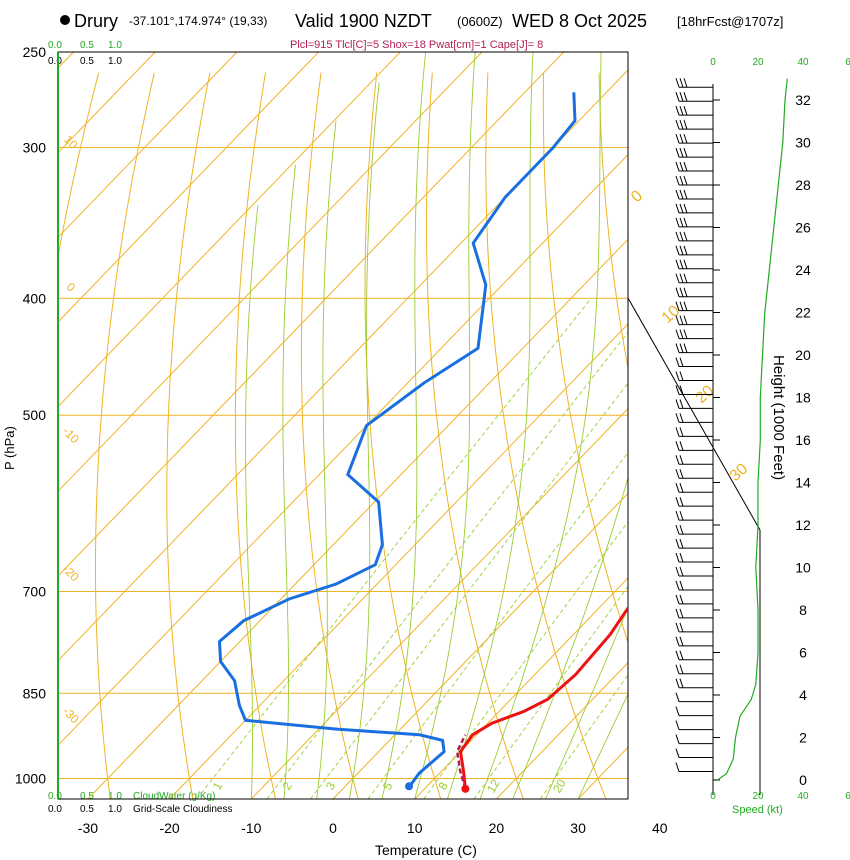 Image resolution: width=850 pixels, height=860 pixels. Describe the element at coordinates (578, 828) in the screenshot. I see `temperature-tick-label: 30` at that location.